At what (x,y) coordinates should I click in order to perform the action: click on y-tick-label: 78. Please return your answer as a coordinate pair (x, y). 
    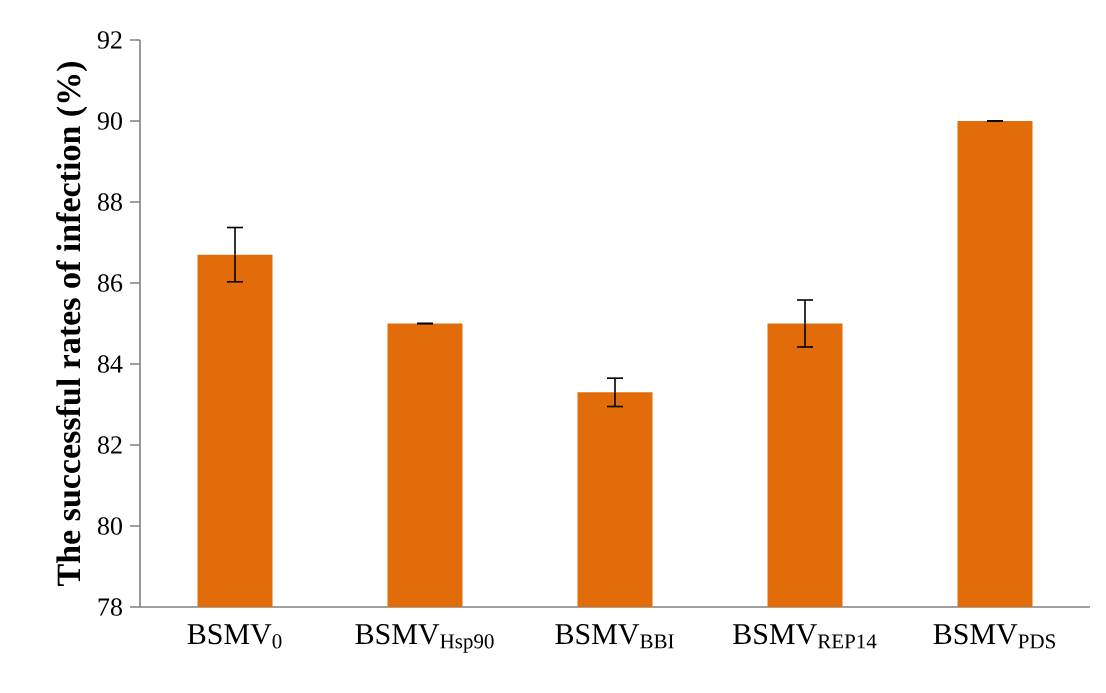
    Looking at the image, I should click on (110, 607).